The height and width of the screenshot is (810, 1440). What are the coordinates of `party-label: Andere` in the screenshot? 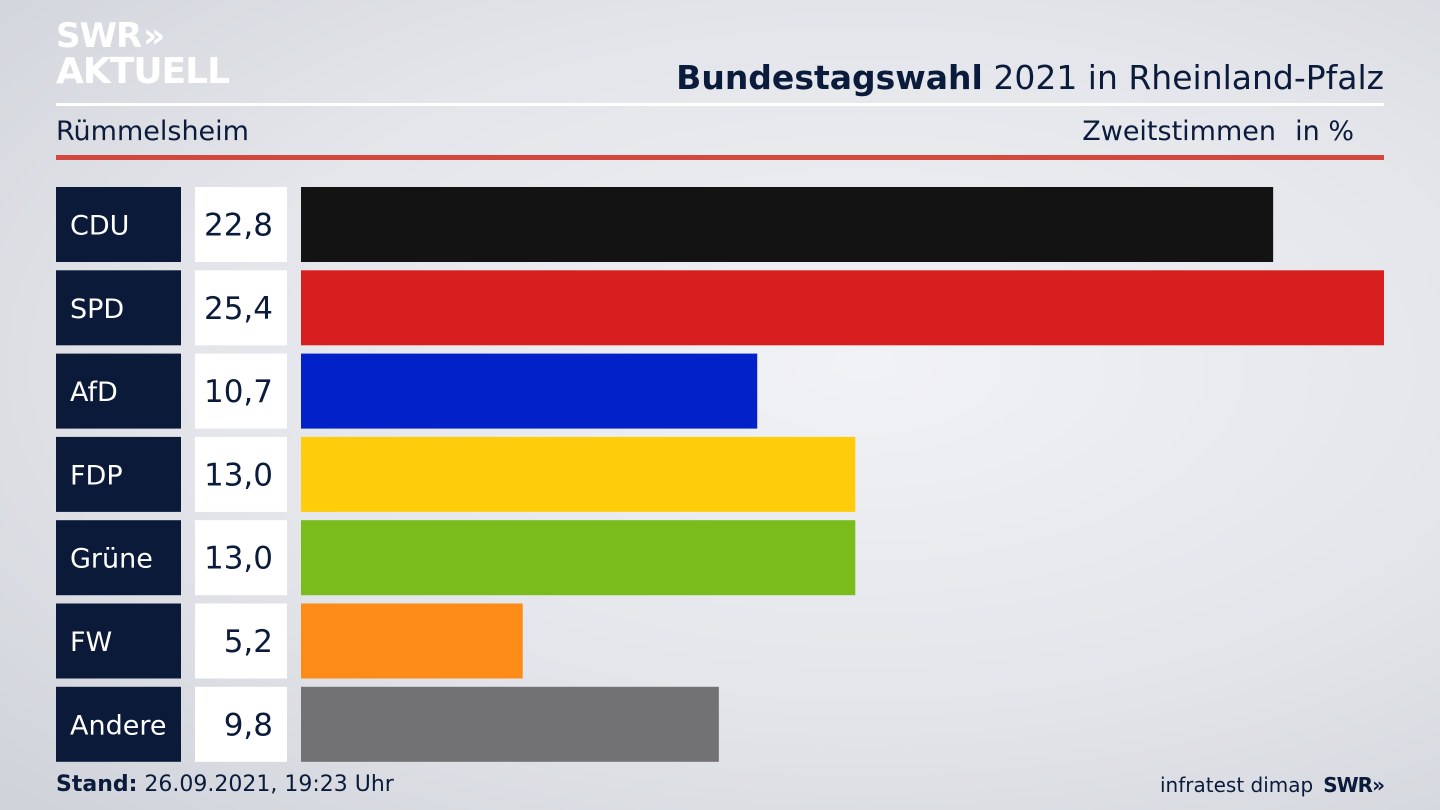 It's located at (118, 725).